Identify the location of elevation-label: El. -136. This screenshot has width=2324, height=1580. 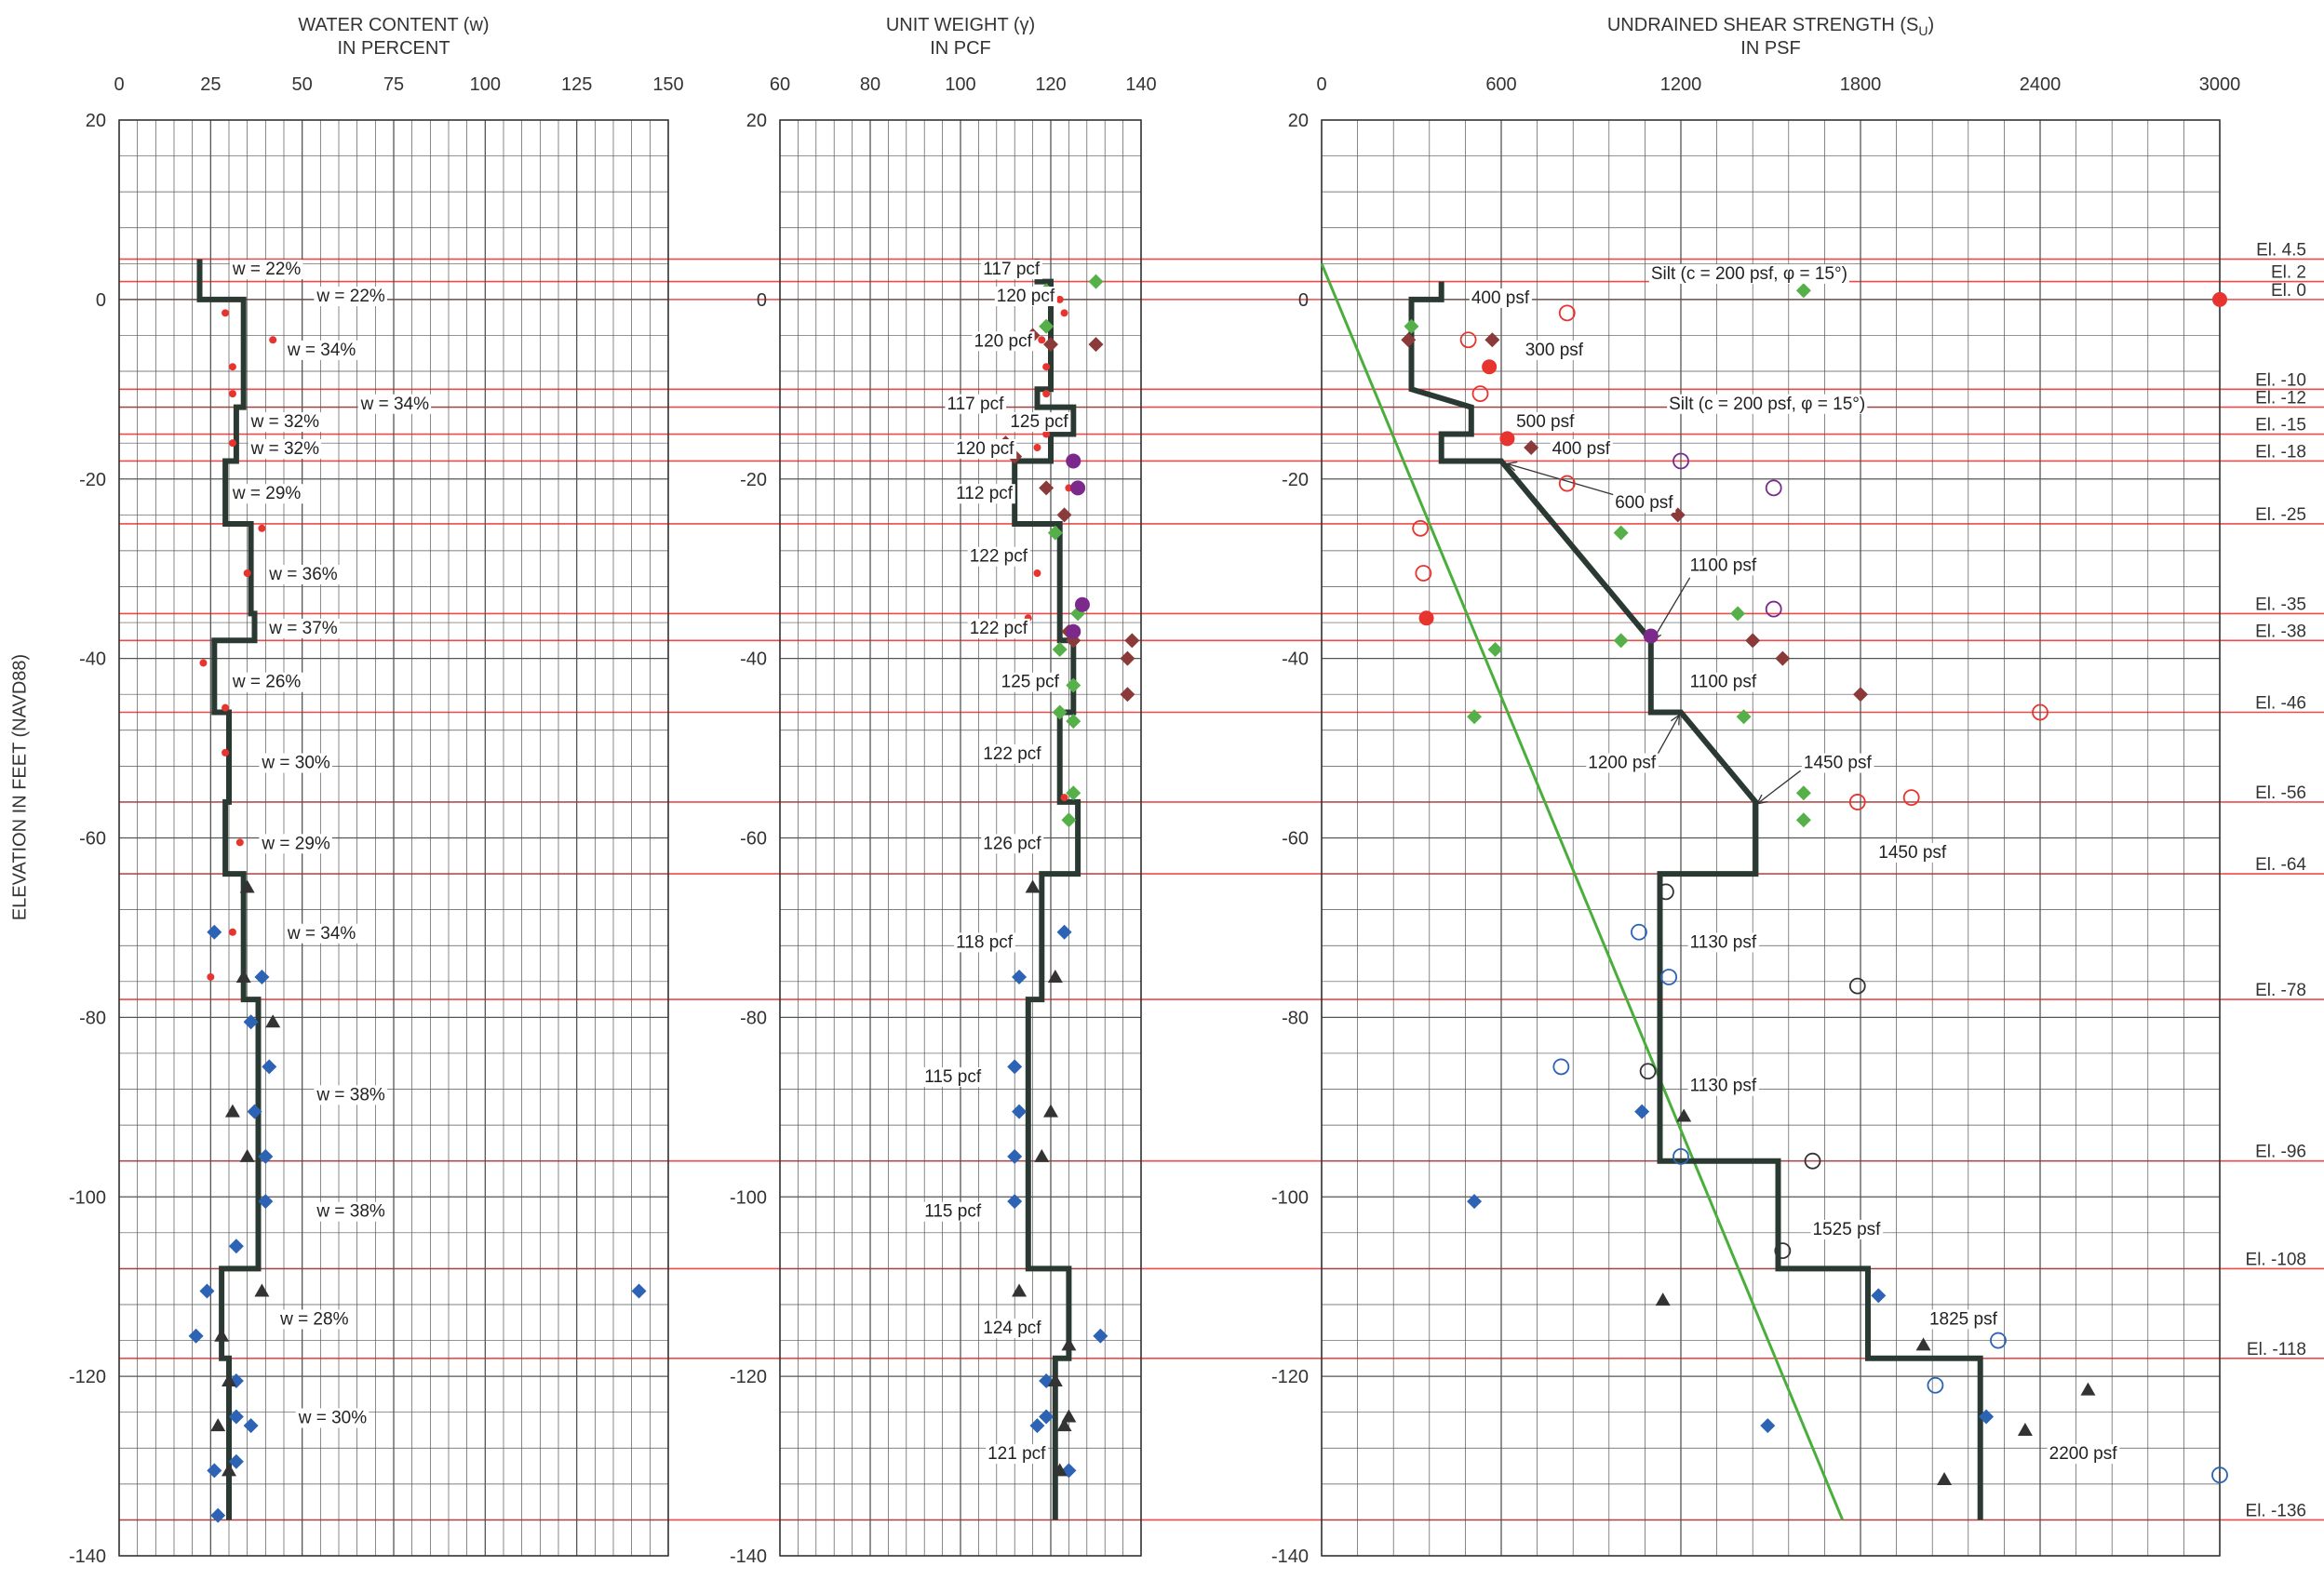
(2276, 1510).